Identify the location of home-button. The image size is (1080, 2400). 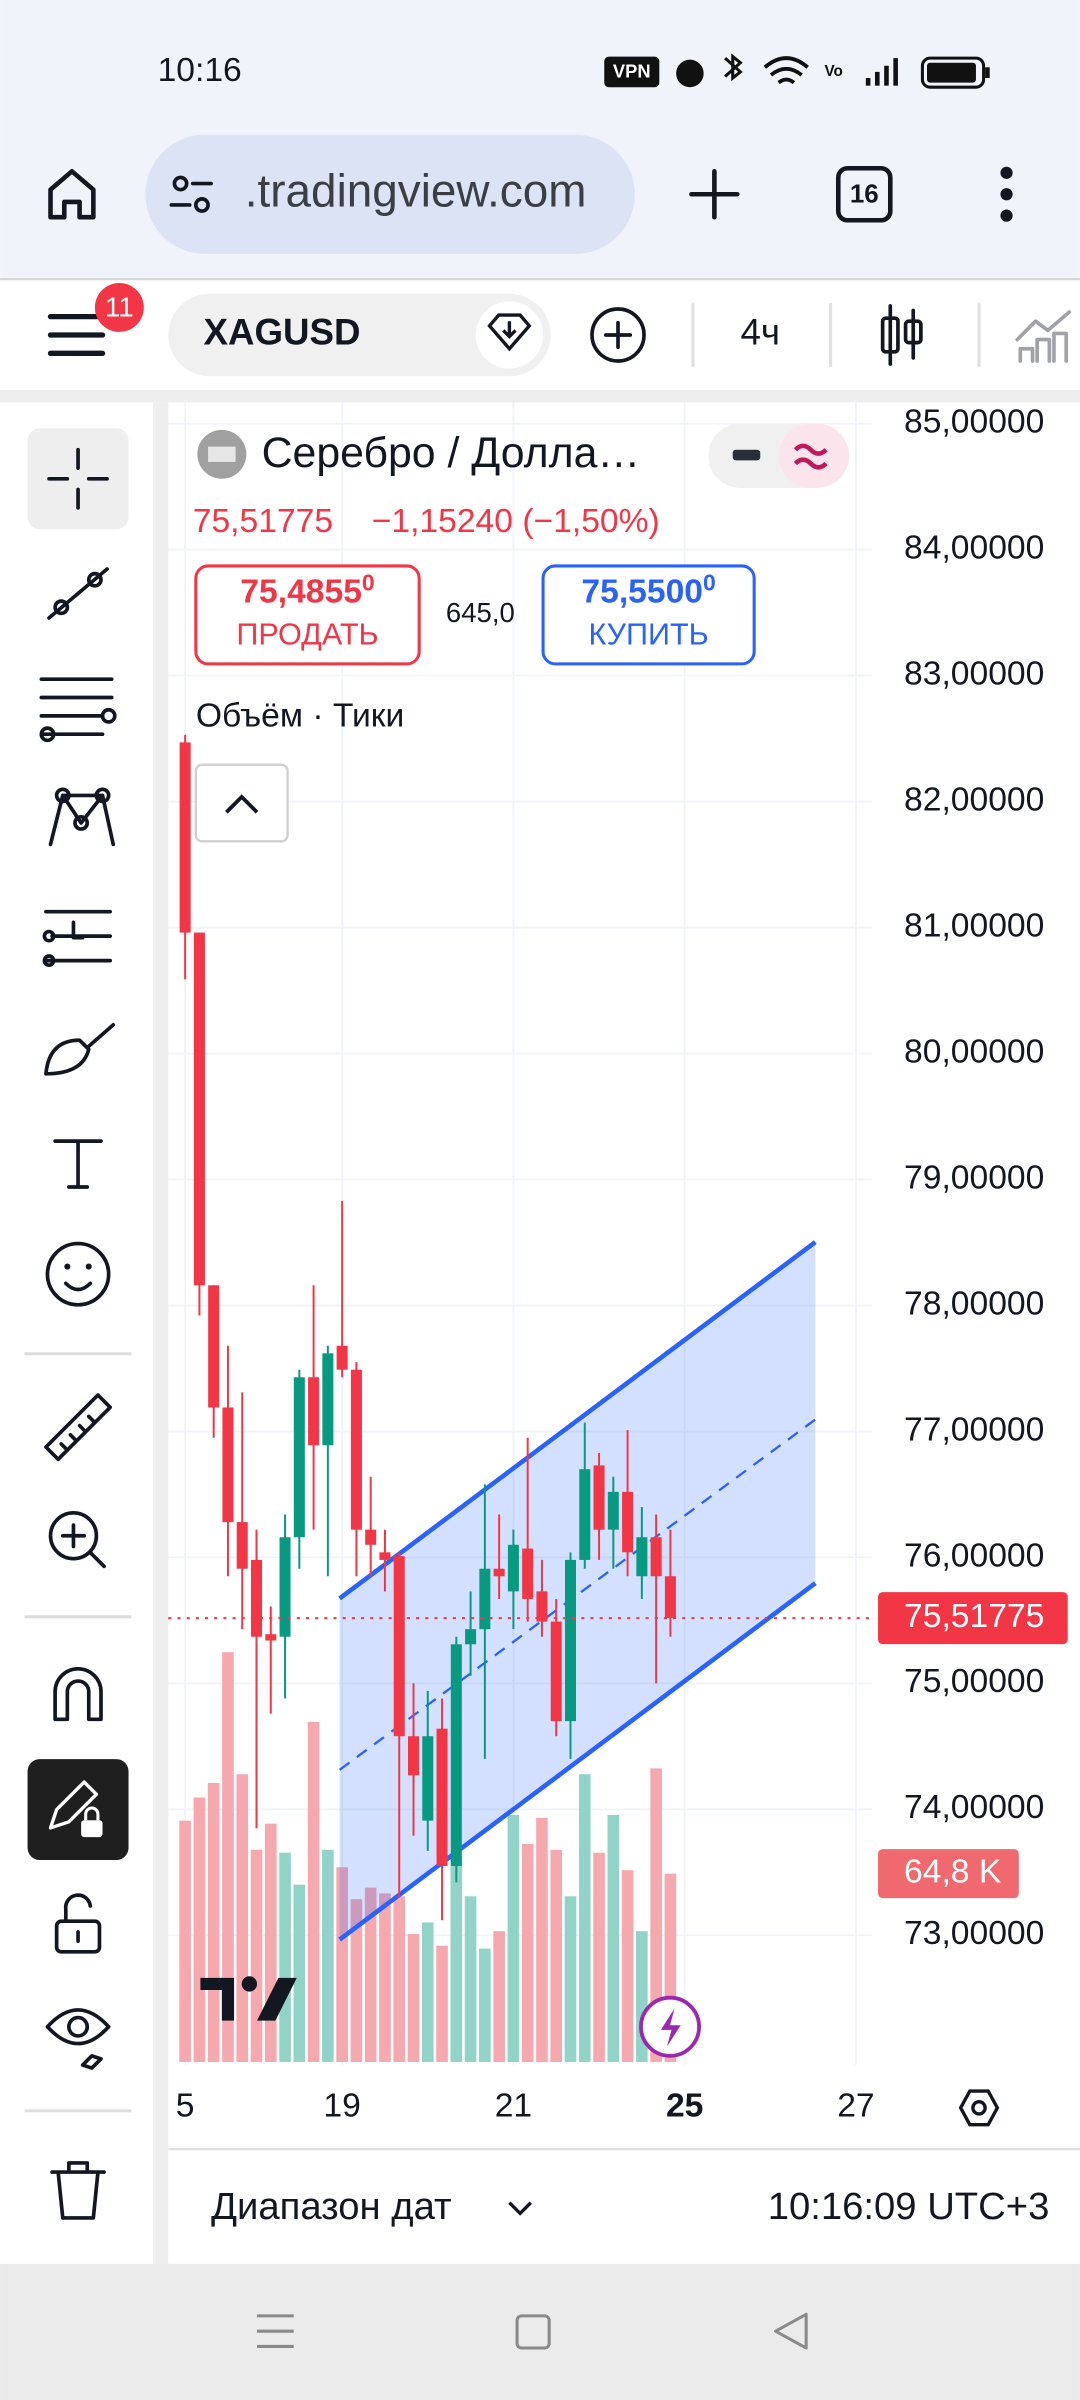
(72, 194).